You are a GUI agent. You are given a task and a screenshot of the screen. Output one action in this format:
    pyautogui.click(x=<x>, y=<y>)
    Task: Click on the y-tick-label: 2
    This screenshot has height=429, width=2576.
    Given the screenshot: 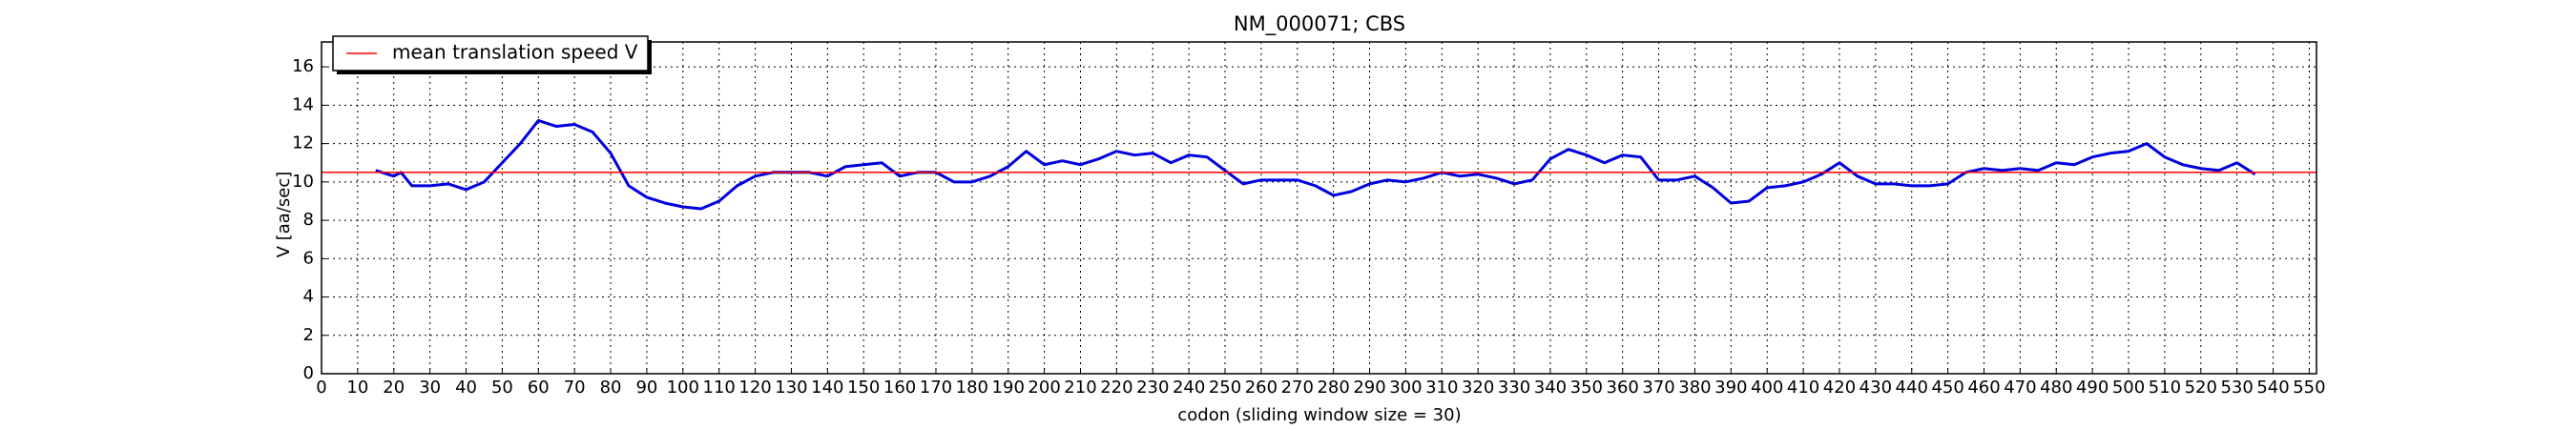 What is the action you would take?
    pyautogui.click(x=308, y=335)
    